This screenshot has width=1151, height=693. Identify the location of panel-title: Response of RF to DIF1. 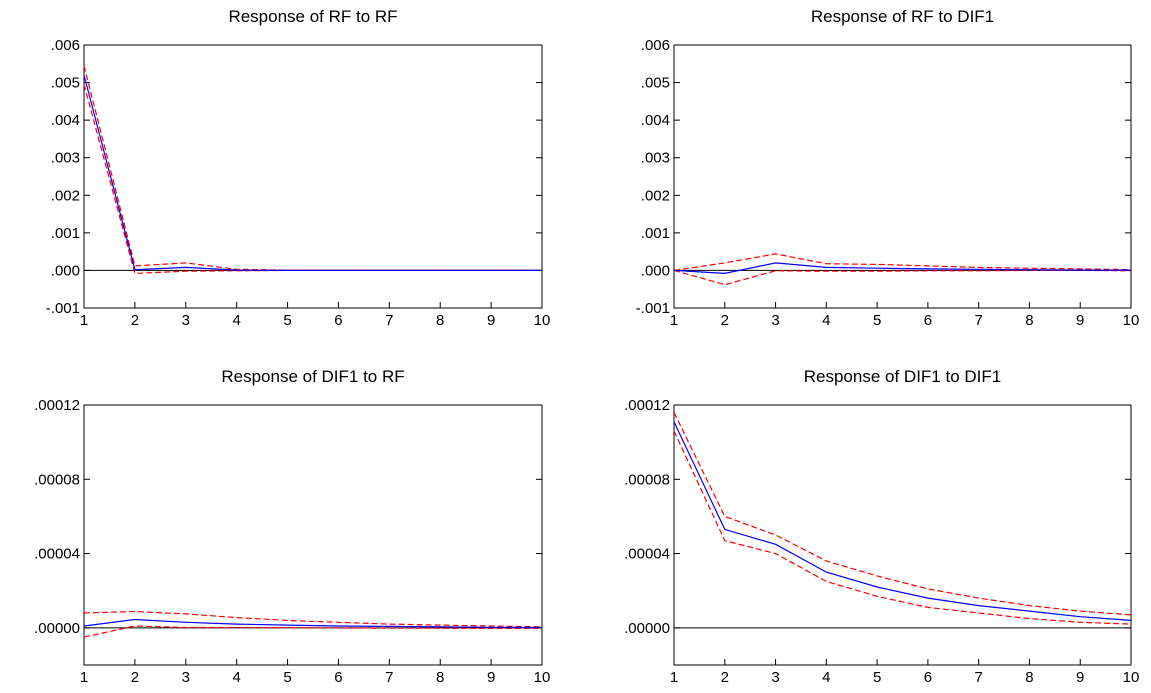
(902, 16).